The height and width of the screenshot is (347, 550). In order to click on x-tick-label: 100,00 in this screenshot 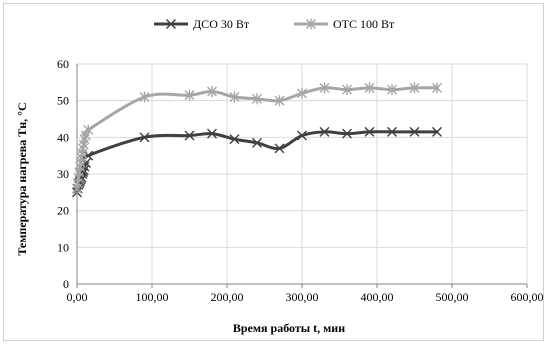, I will do `click(152, 297)`.